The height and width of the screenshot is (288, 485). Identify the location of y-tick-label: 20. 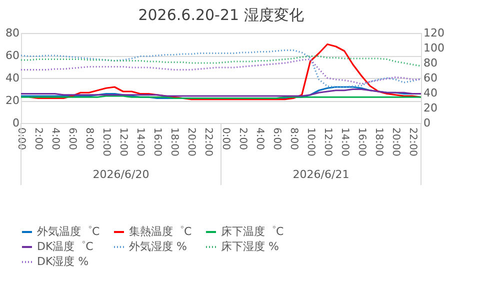
(13, 100).